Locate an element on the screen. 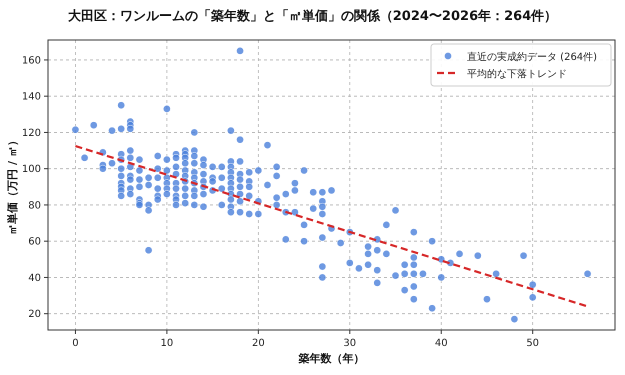 The height and width of the screenshot is (375, 625). x-tick-label: 40 is located at coordinates (441, 343).